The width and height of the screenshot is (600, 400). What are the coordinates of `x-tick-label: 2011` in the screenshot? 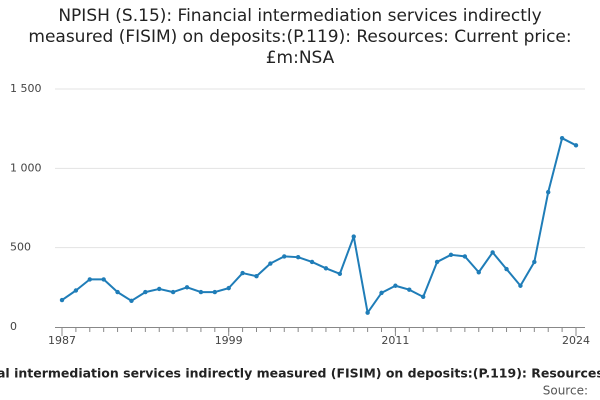 It's located at (395, 340).